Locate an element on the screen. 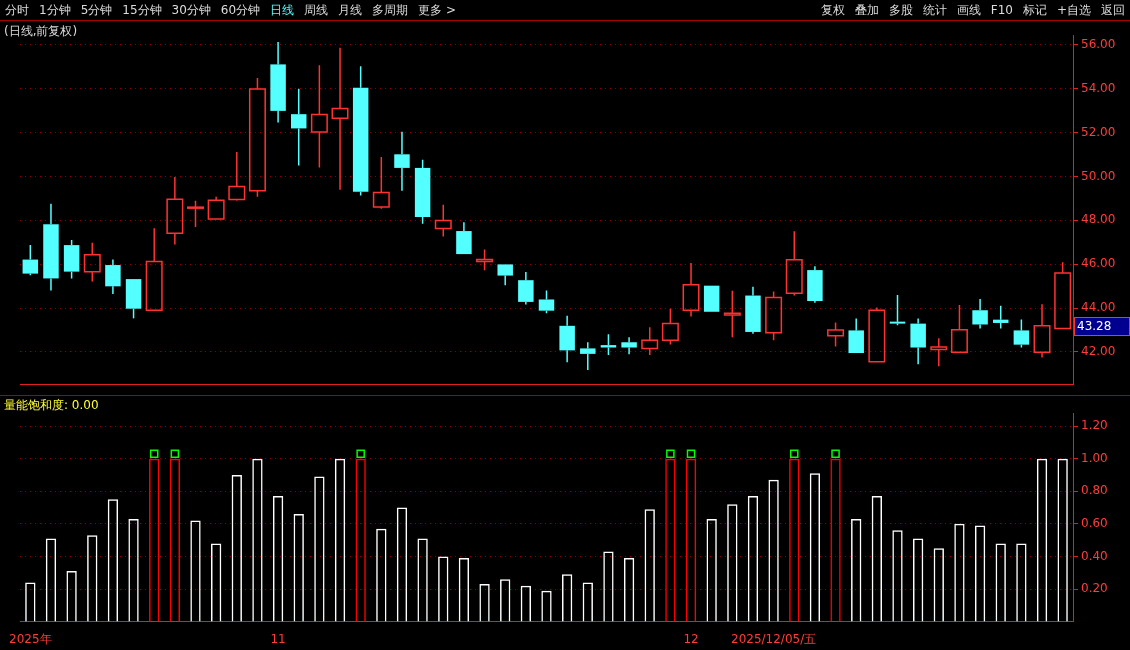 Image resolution: width=1130 pixels, height=650 pixels. y-tick-label: 1.20 is located at coordinates (1094, 425).